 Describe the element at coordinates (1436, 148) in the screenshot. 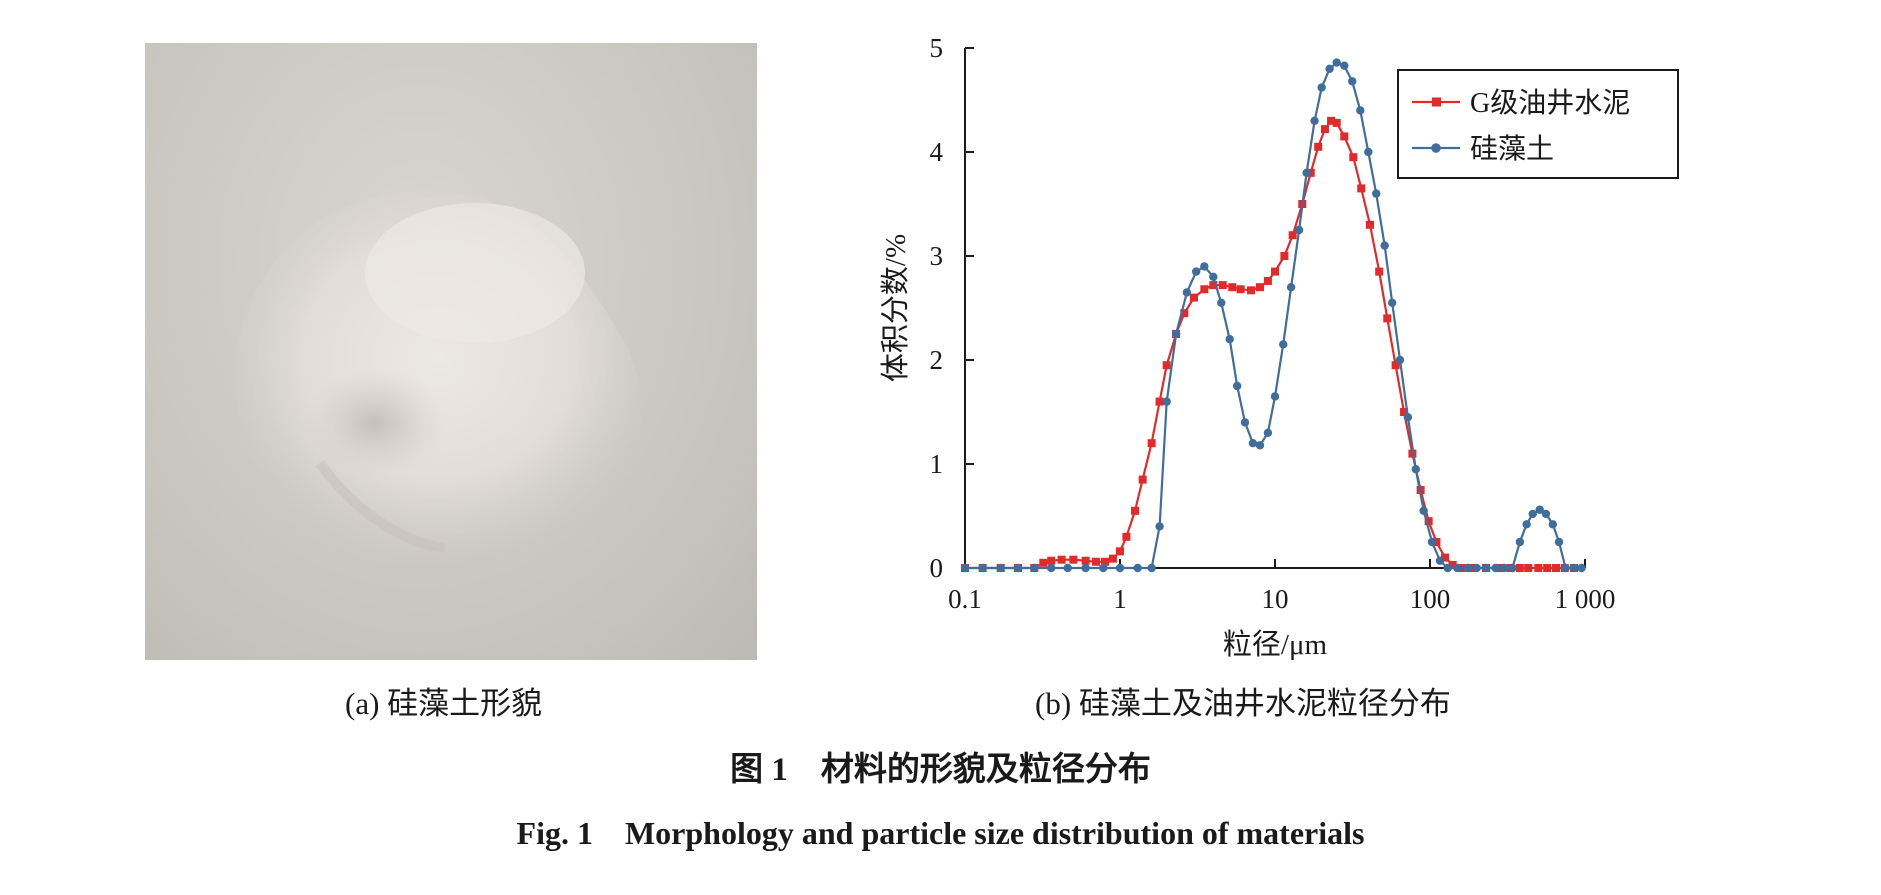

I see `legend-marker-diatomite` at that location.